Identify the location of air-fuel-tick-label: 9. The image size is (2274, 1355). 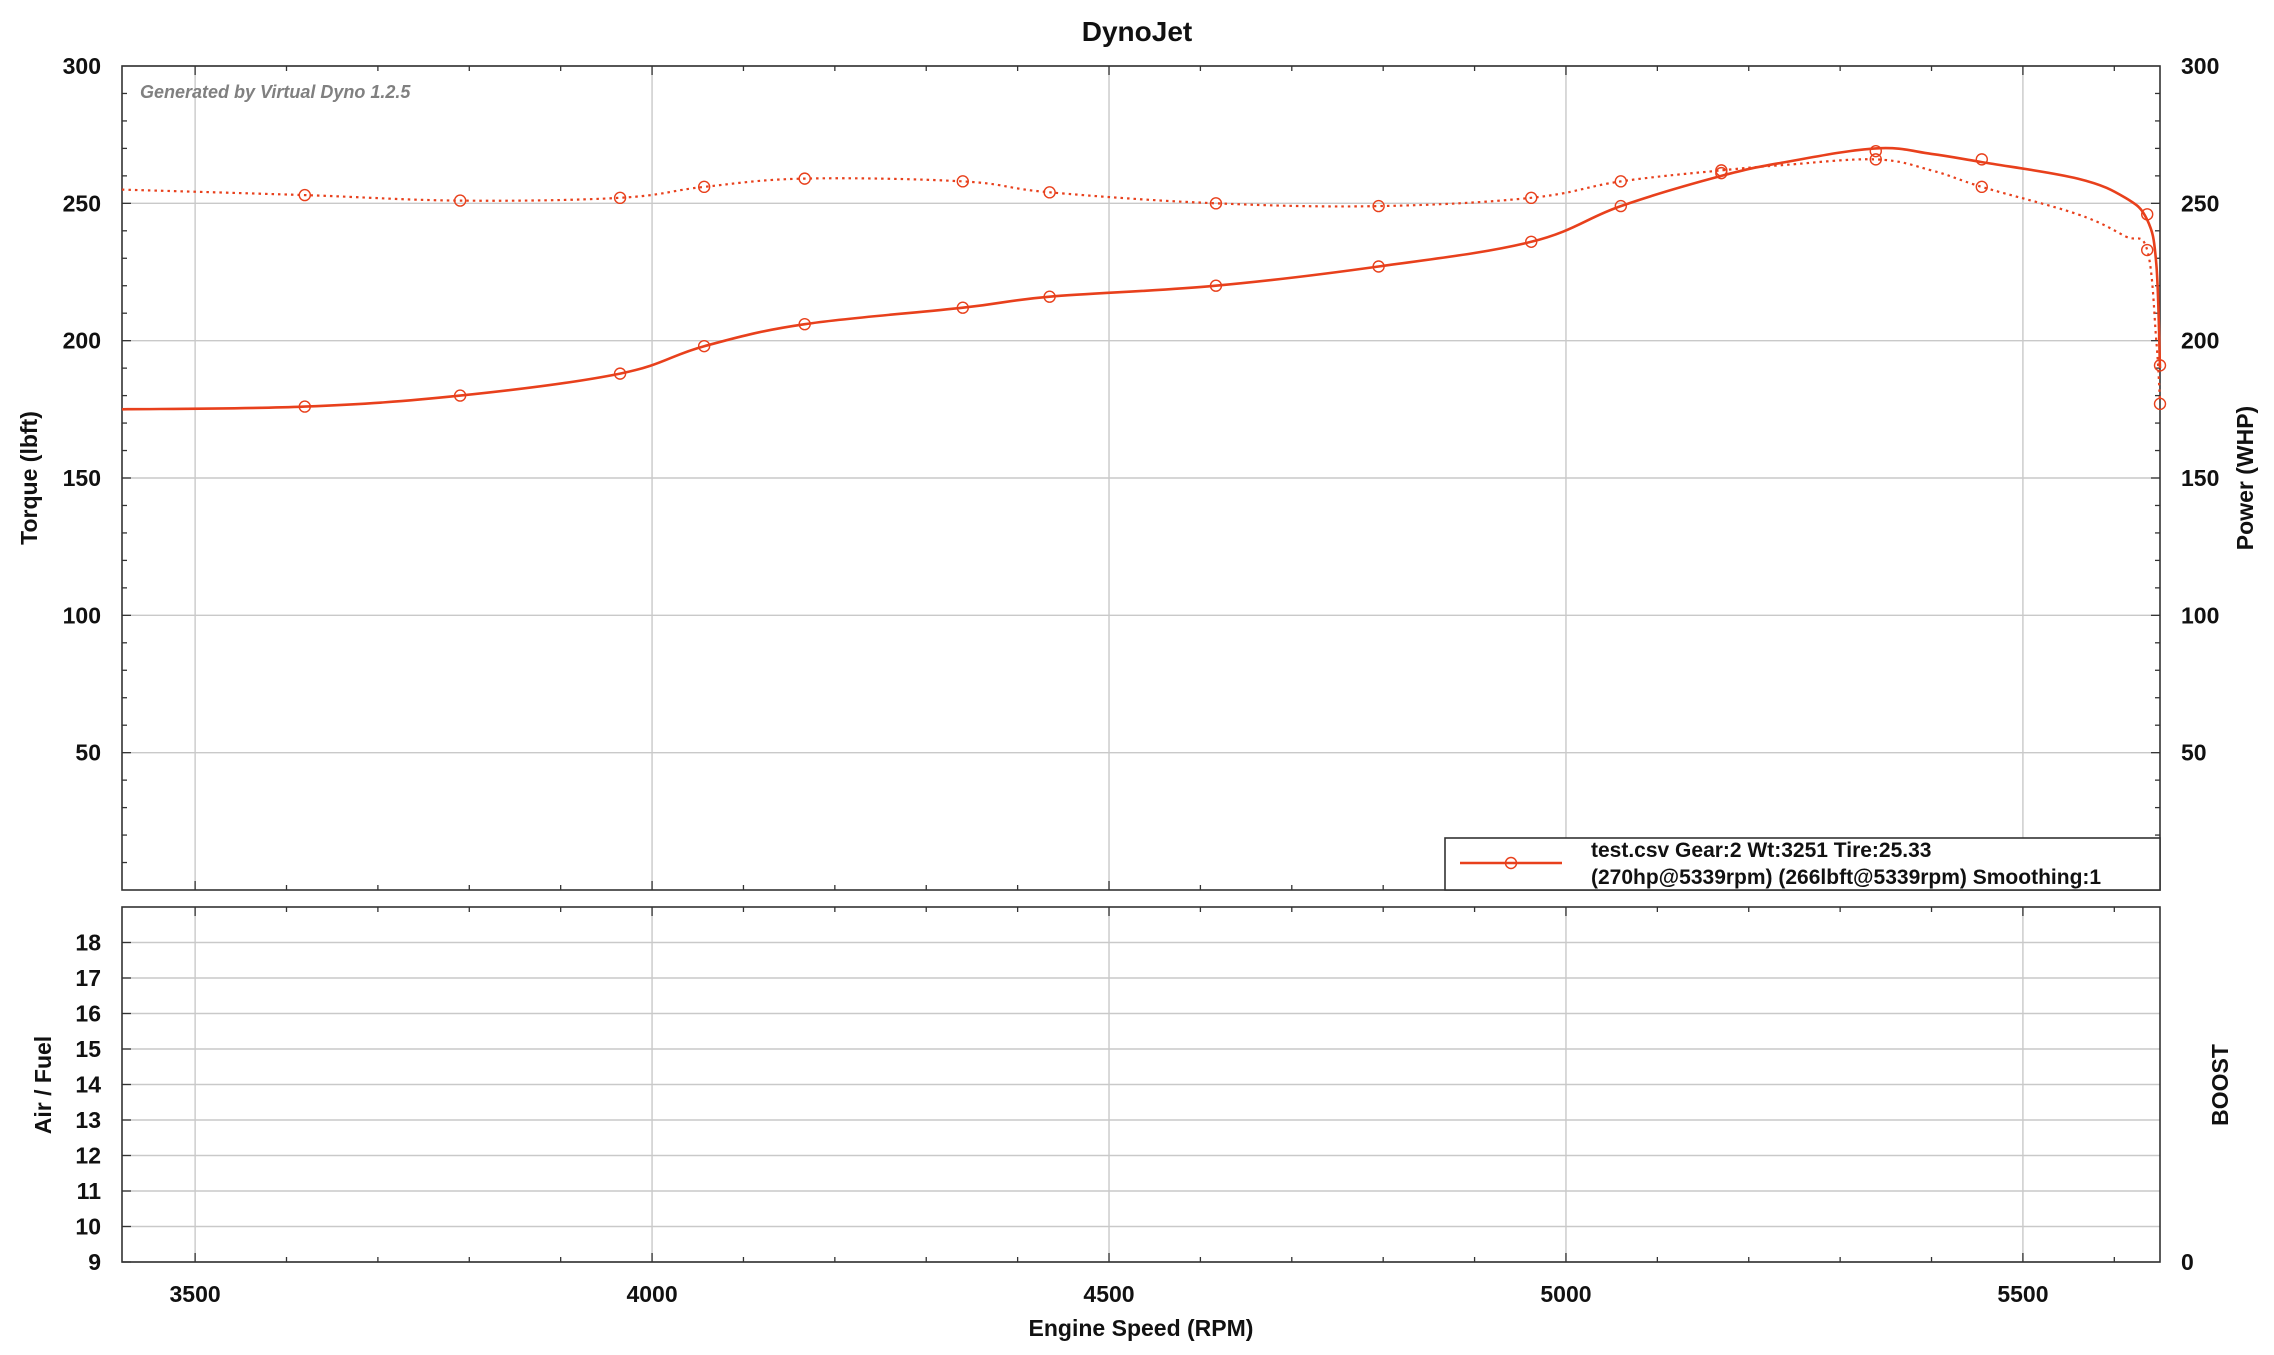
(94, 1262).